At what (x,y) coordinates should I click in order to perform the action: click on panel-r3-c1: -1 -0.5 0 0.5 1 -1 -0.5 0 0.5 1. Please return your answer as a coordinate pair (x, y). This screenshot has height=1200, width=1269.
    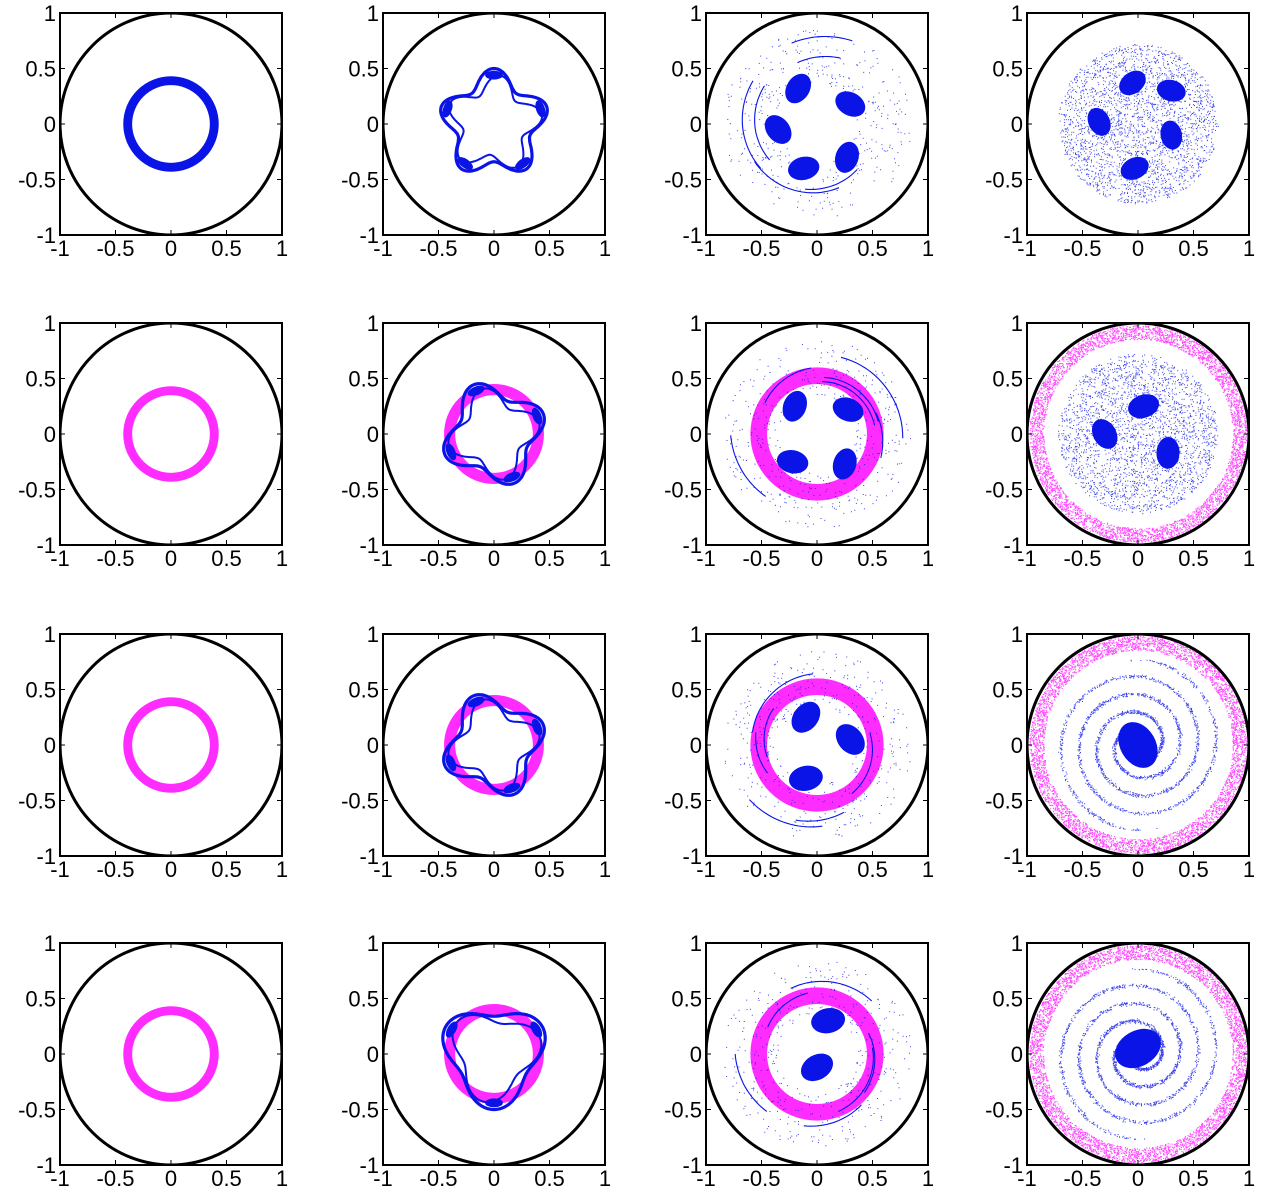
    Looking at the image, I should click on (153, 752).